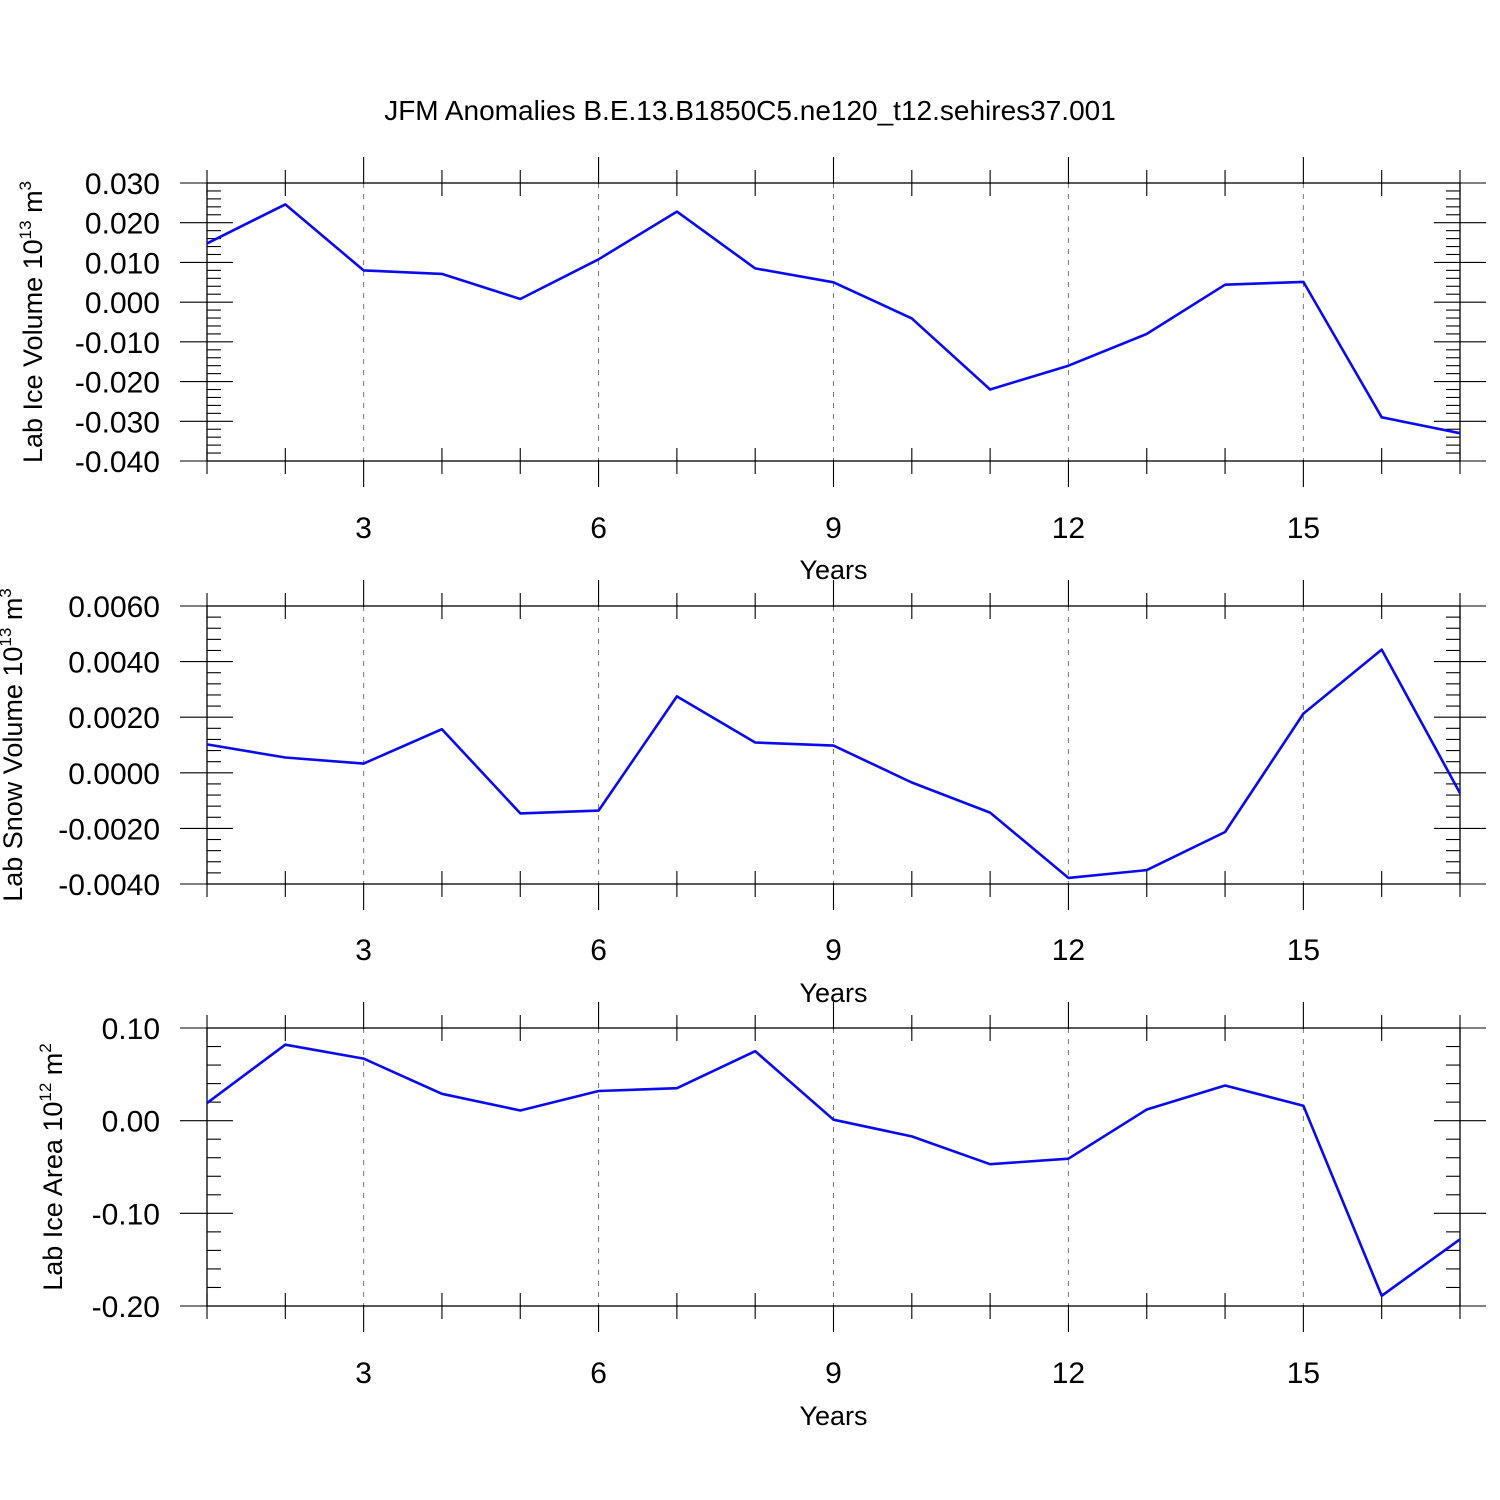 The height and width of the screenshot is (1500, 1500). Describe the element at coordinates (117, 383) in the screenshot. I see `y-tick-label: -0.020` at that location.